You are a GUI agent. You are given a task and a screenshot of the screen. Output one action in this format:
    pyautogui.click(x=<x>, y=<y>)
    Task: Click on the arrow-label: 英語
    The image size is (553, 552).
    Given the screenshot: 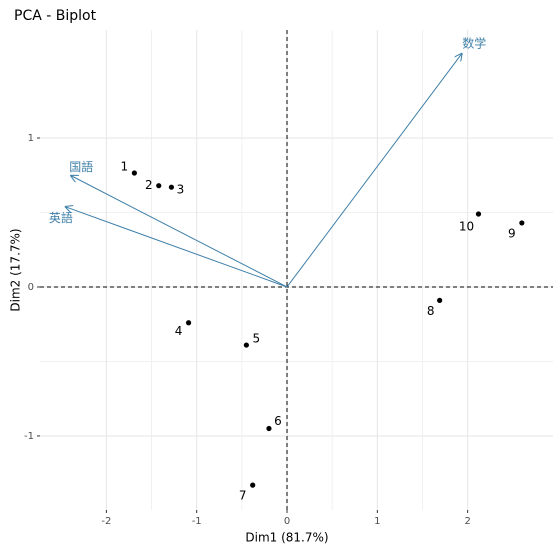 What is the action you would take?
    pyautogui.click(x=61, y=217)
    